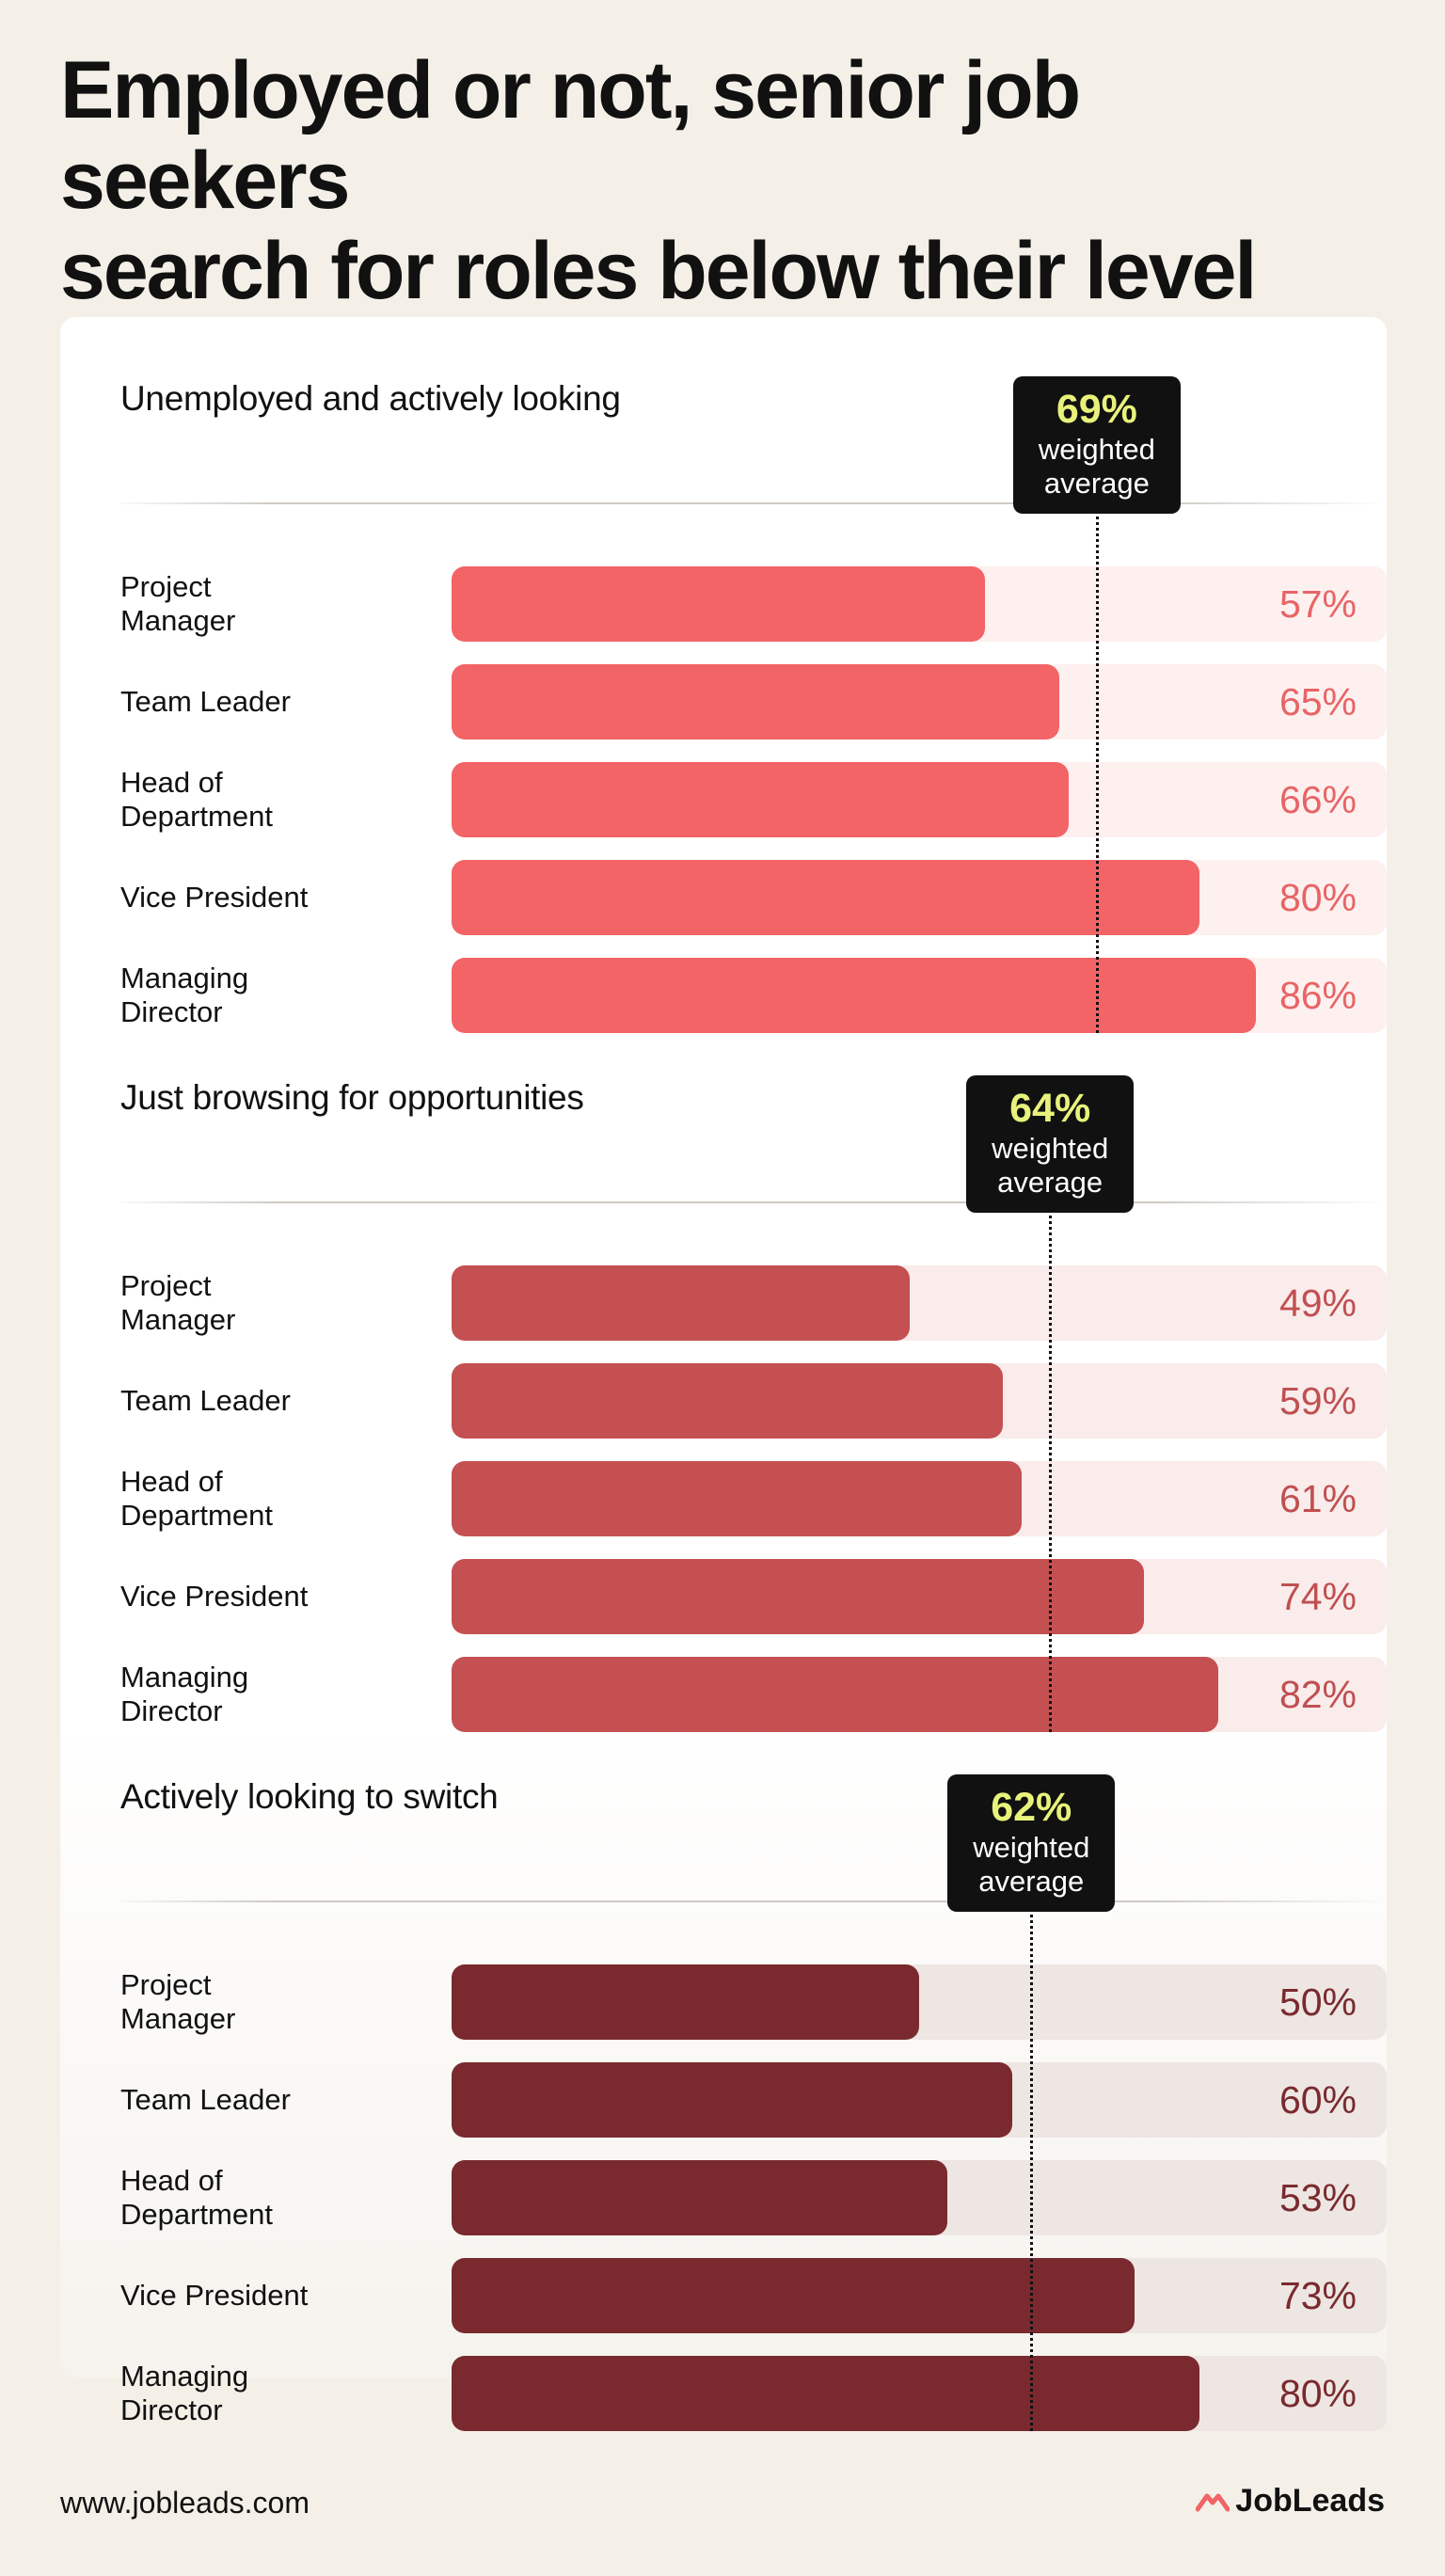 The width and height of the screenshot is (1445, 2576). I want to click on bar-track: 59%, so click(920, 1401).